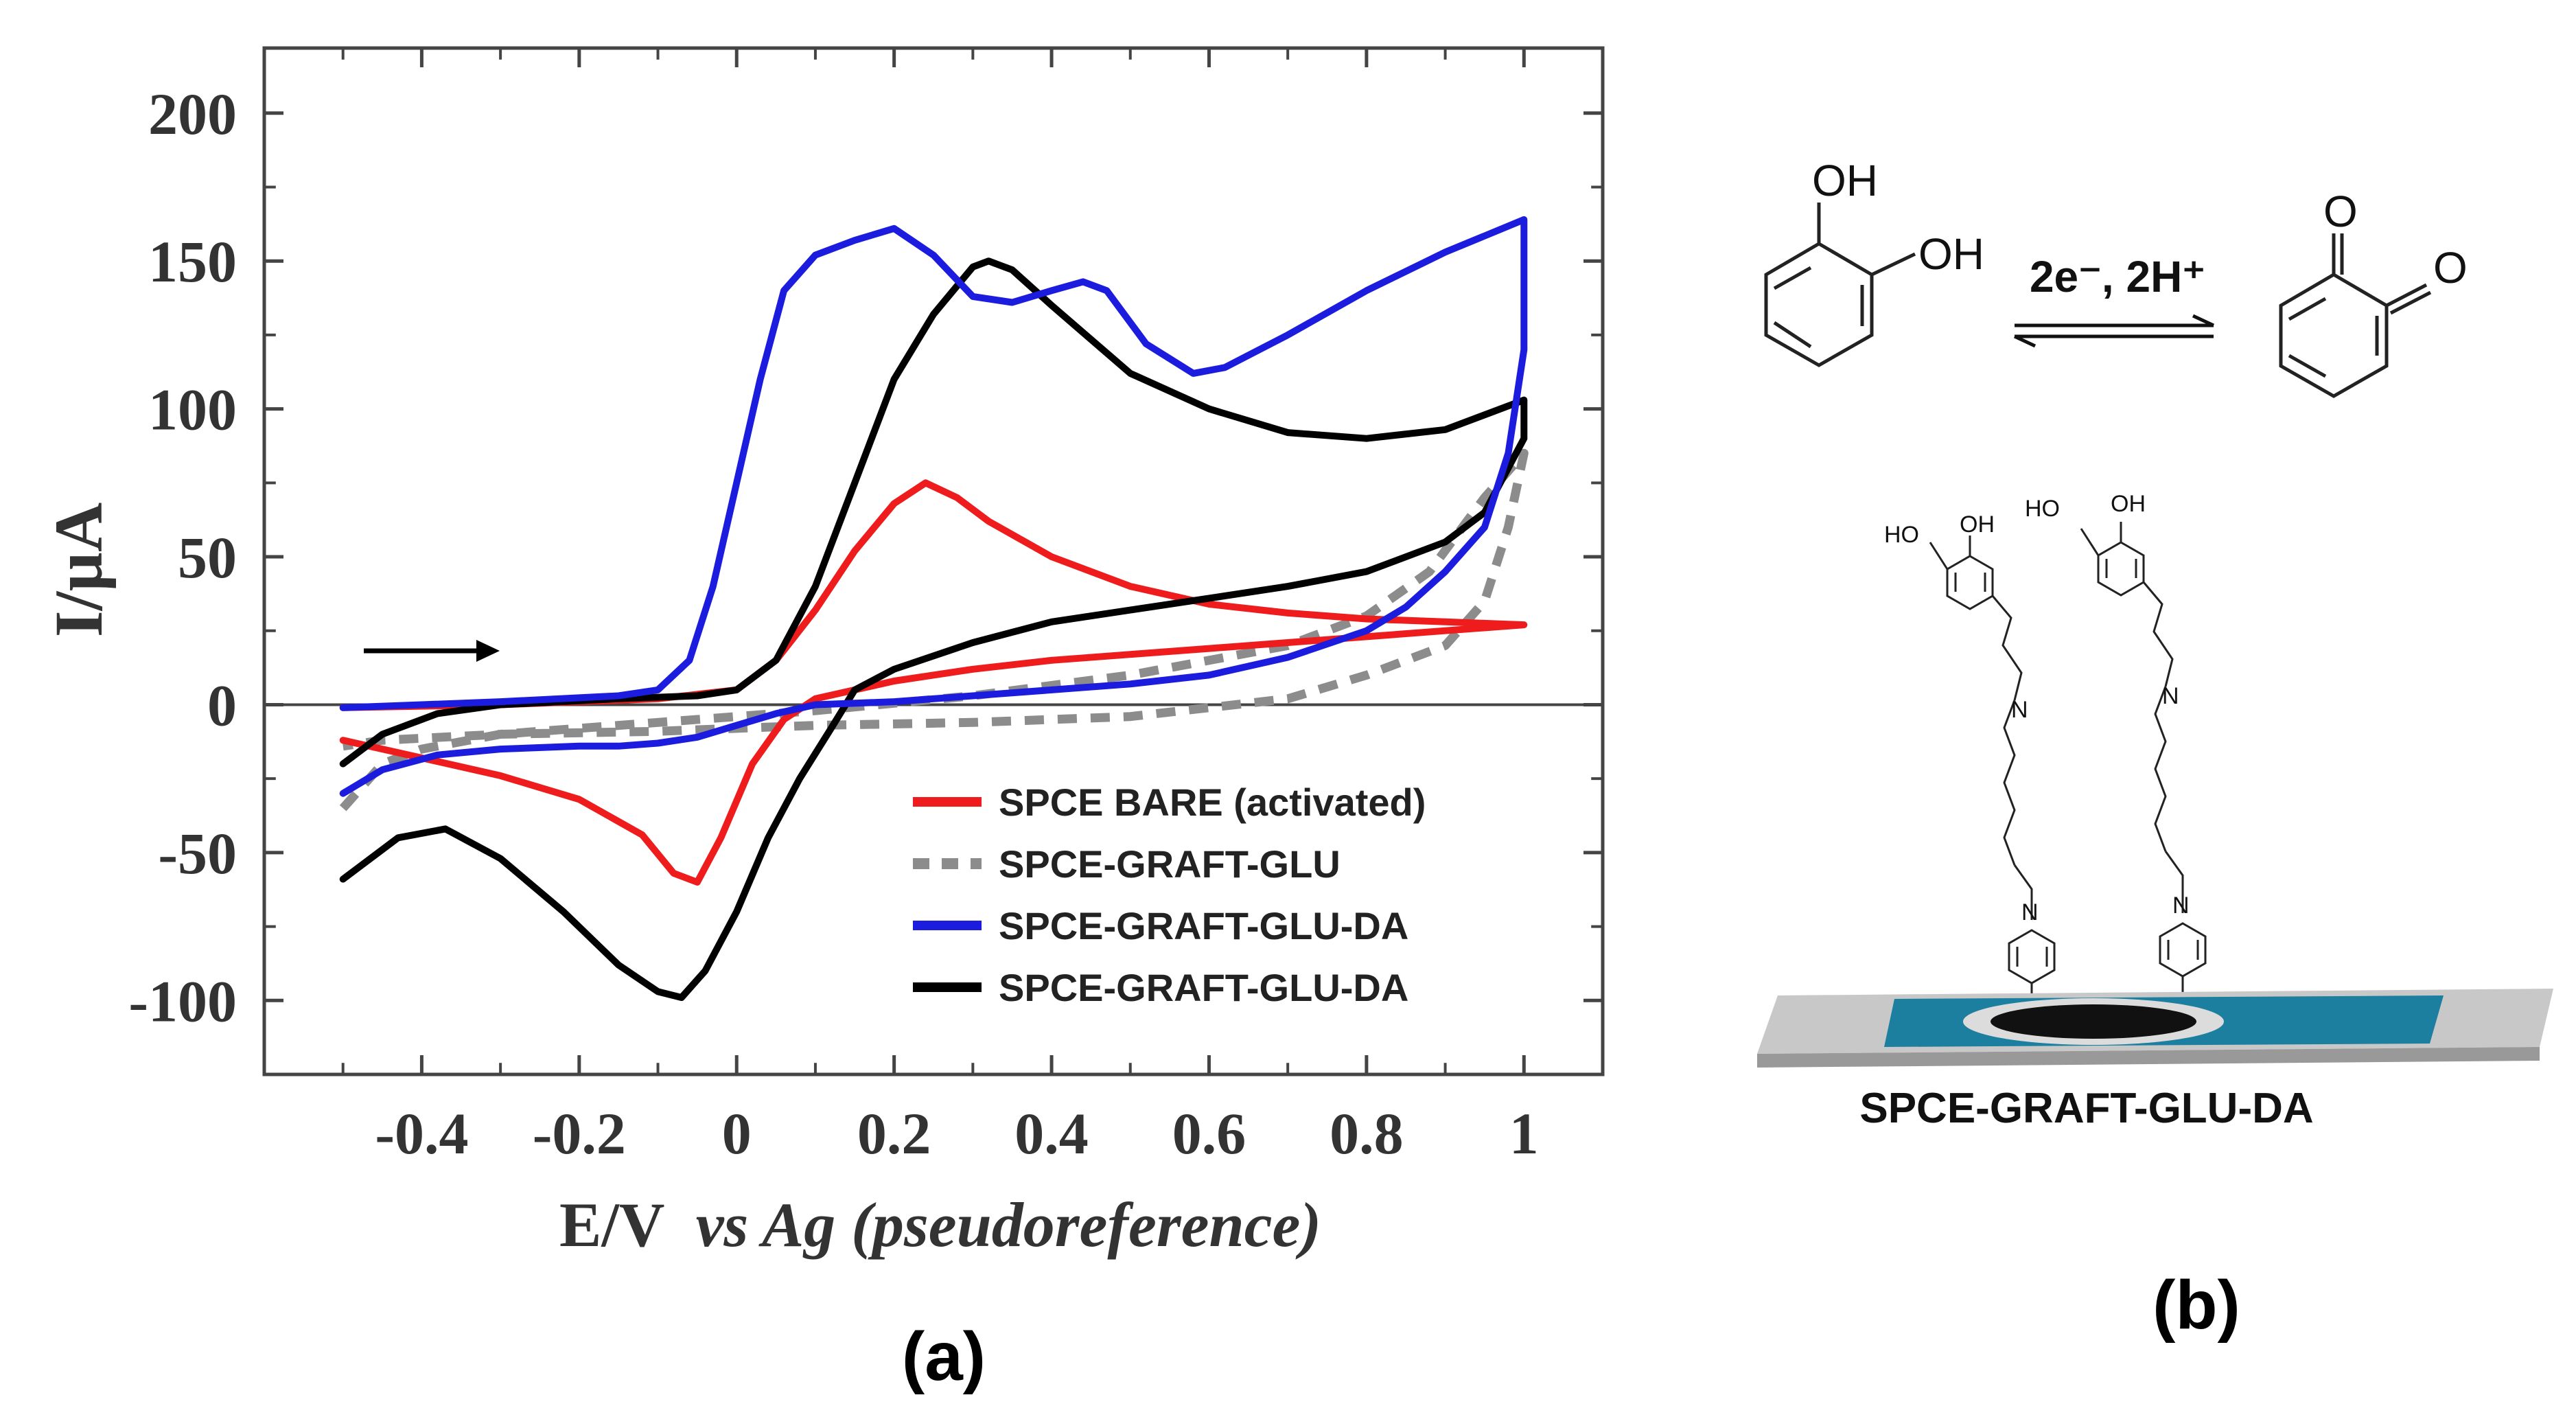  Describe the element at coordinates (2042, 509) in the screenshot. I see `molecule-2-ho: HO` at that location.